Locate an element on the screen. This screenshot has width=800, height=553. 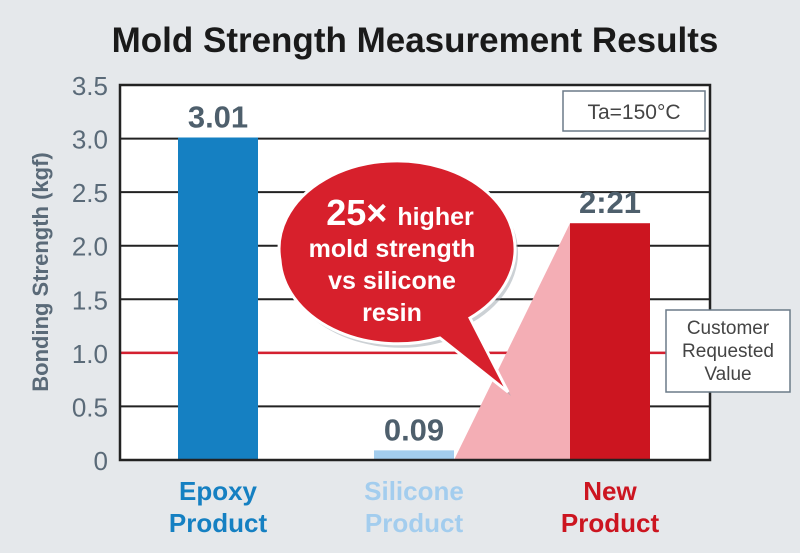
y-tick-label: 0.5 is located at coordinates (90, 407).